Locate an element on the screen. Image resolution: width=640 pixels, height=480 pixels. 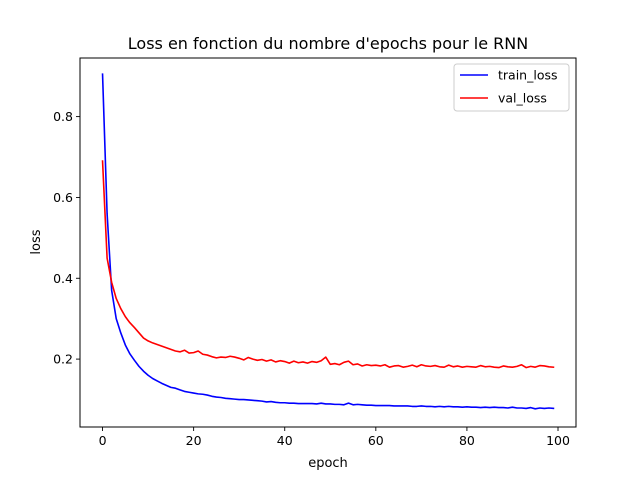
y-tick-label: 0.6 is located at coordinates (63, 197).